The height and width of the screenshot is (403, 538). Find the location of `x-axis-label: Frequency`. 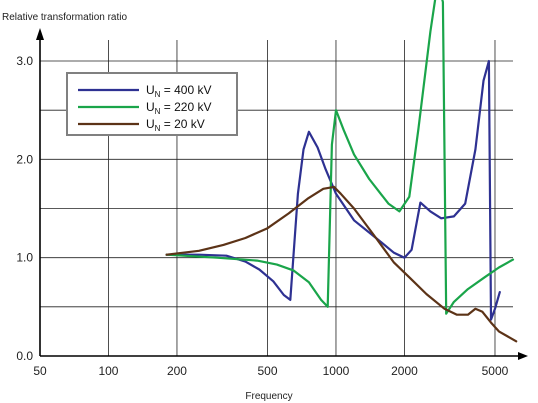

x-axis-label: Frequency is located at coordinates (268, 396).